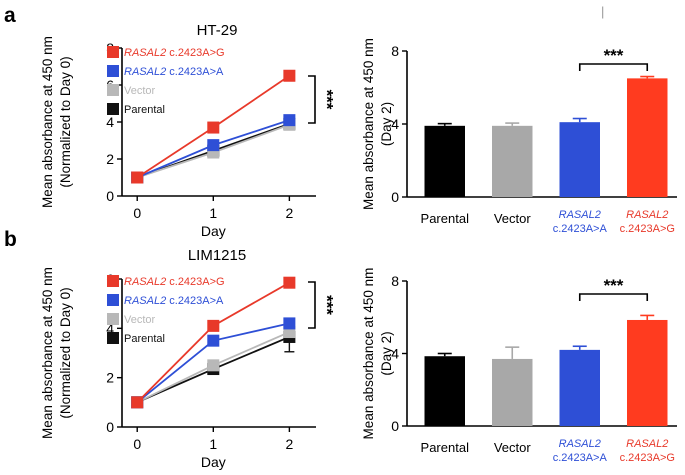 This screenshot has width=685, height=475. Describe the element at coordinates (217, 255) in the screenshot. I see `chart-title: LIM1215` at that location.